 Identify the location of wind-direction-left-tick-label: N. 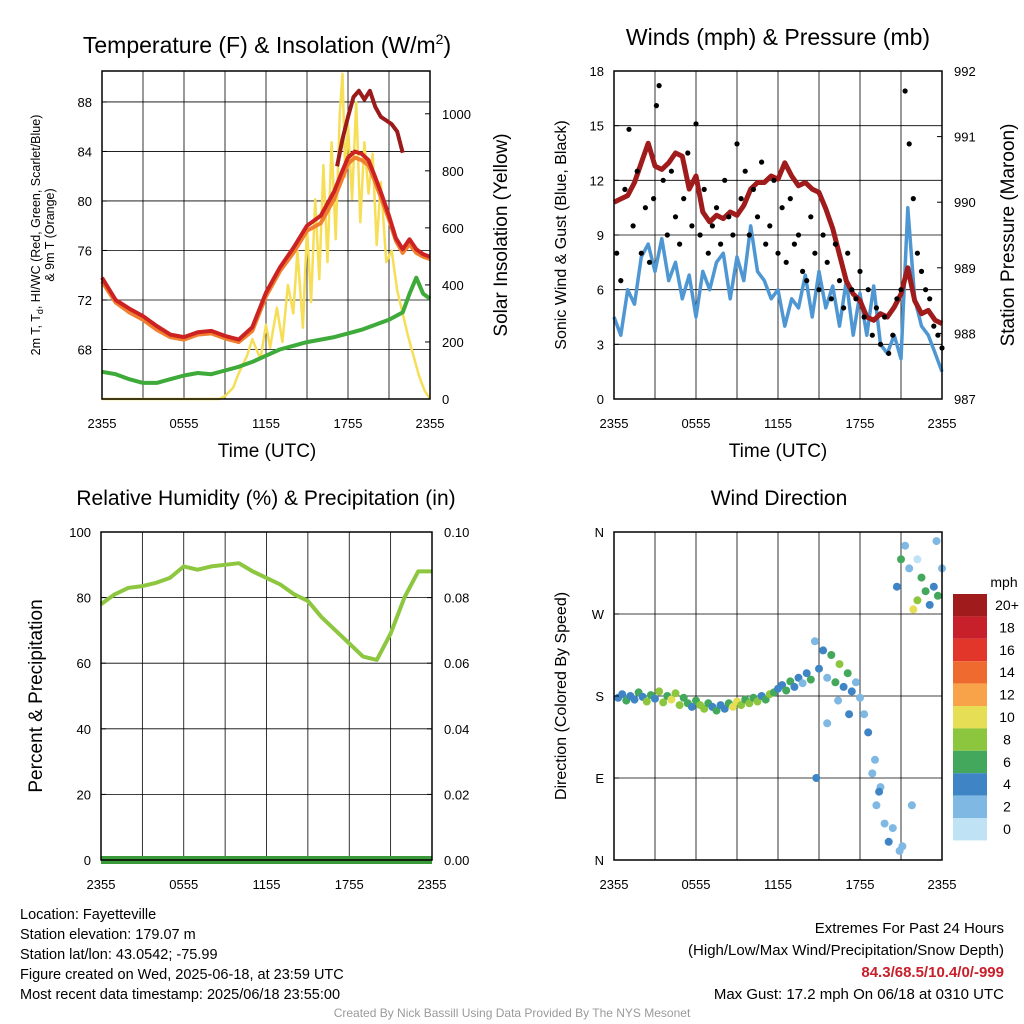
(599, 860).